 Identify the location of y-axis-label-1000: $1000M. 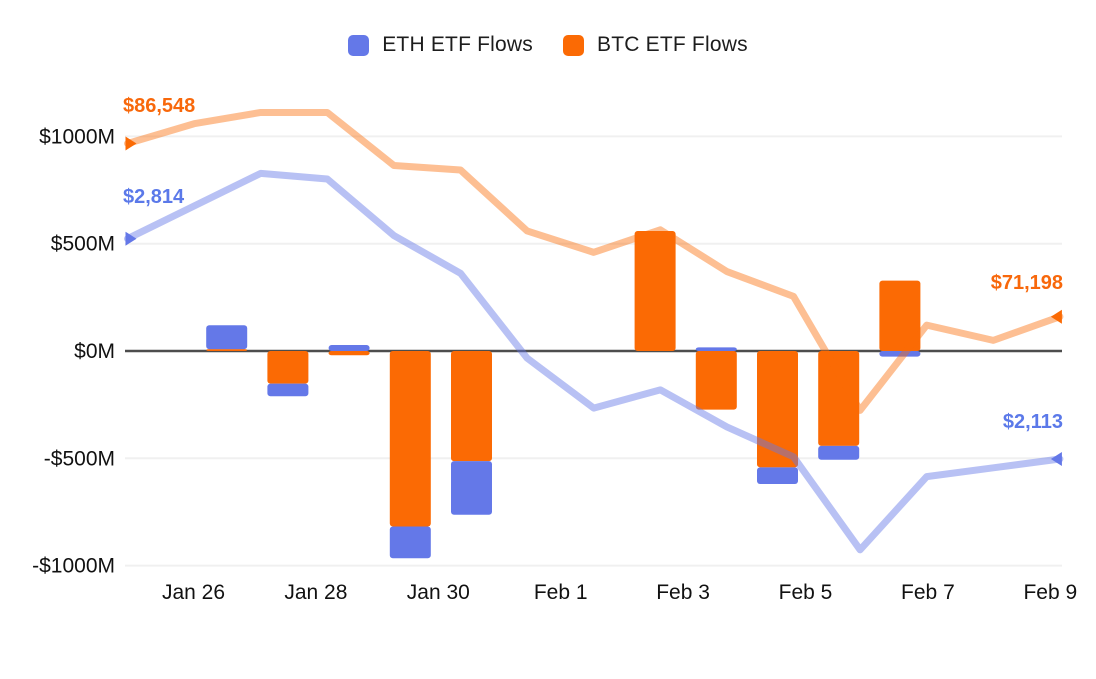
(77, 136).